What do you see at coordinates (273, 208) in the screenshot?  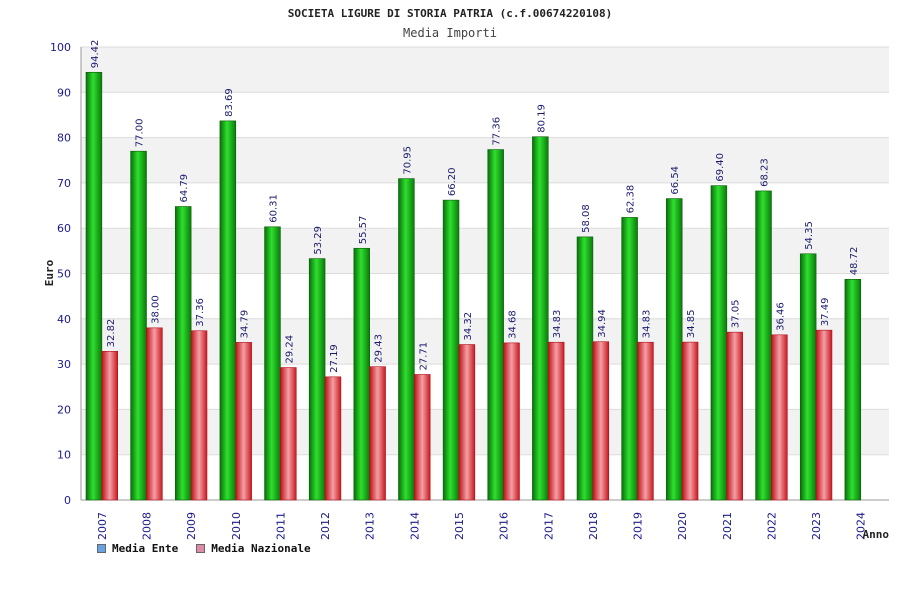 I see `value-label: 60.31` at bounding box center [273, 208].